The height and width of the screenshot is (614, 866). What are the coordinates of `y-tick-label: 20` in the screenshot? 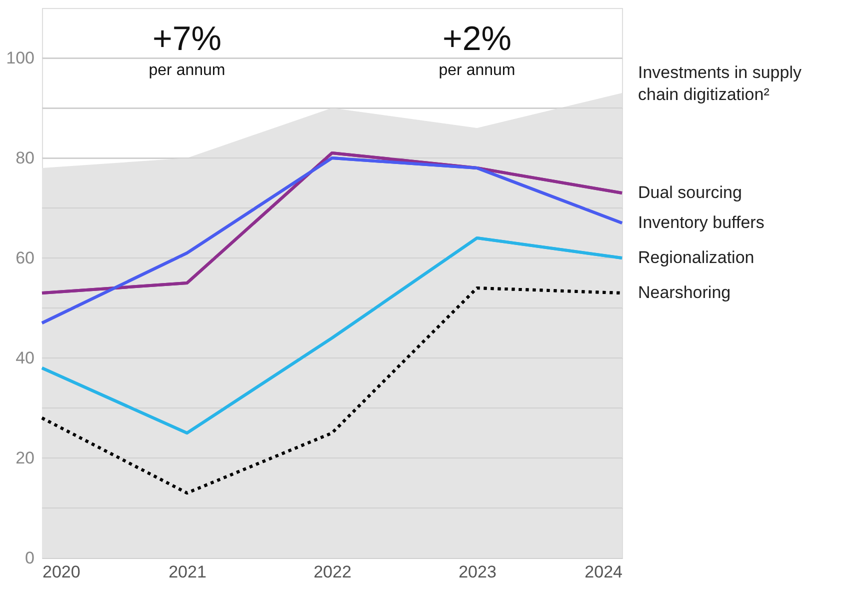 It's located at (25, 458).